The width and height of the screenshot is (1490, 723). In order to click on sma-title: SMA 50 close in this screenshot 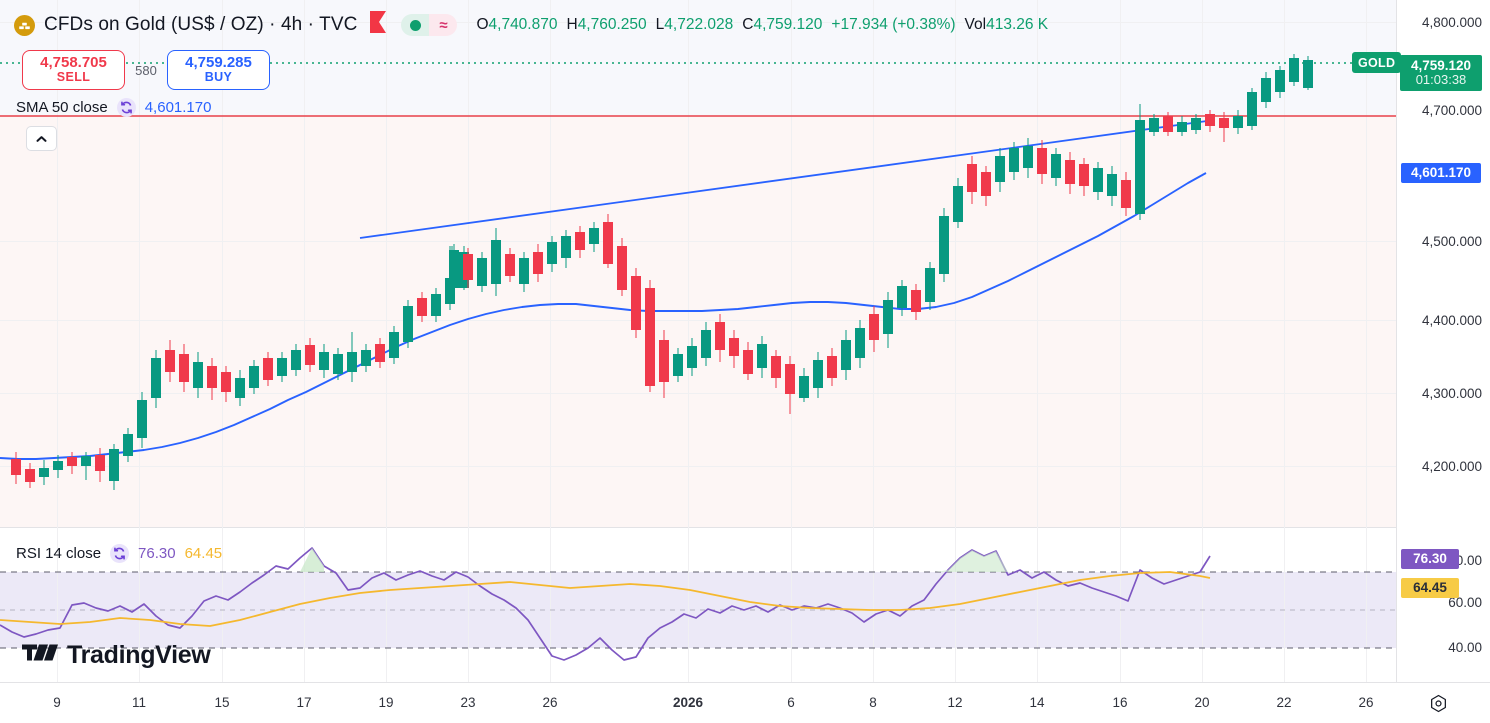, I will do `click(62, 107)`.